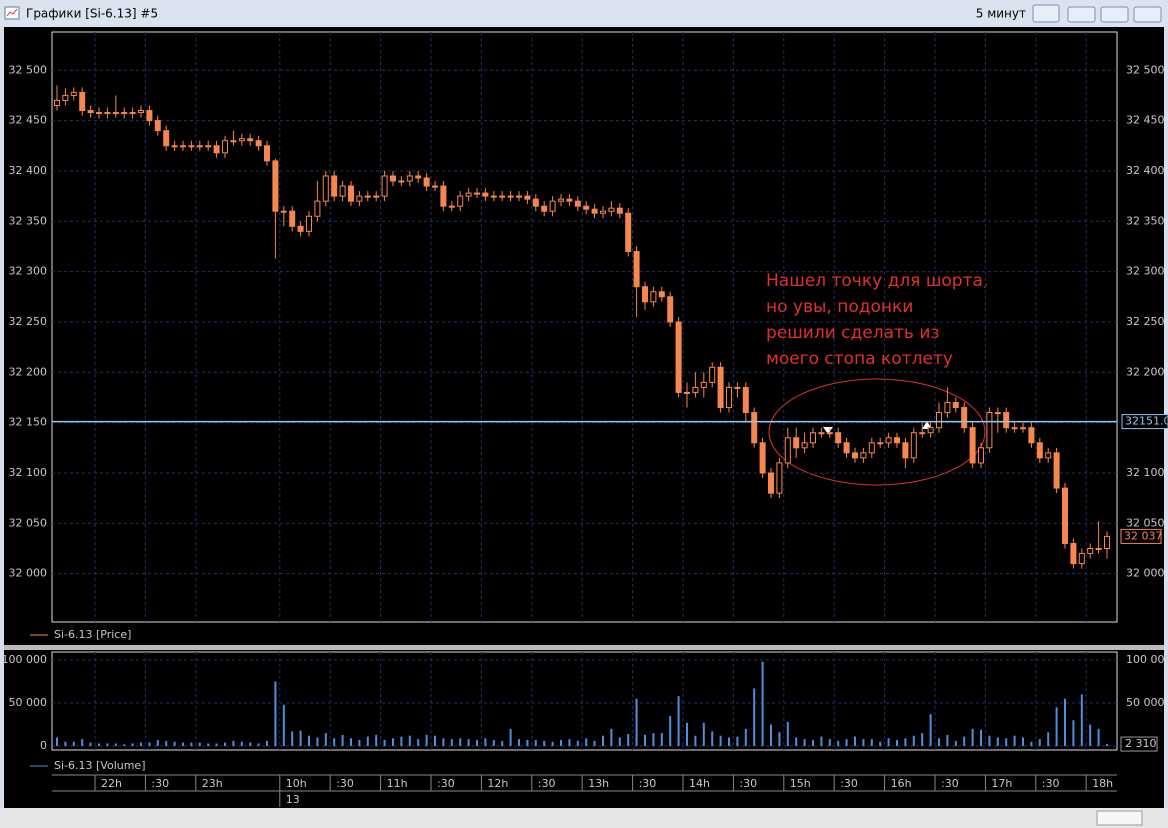  What do you see at coordinates (1147, 659) in the screenshot?
I see `y-tick-label-right: 100 000` at bounding box center [1147, 659].